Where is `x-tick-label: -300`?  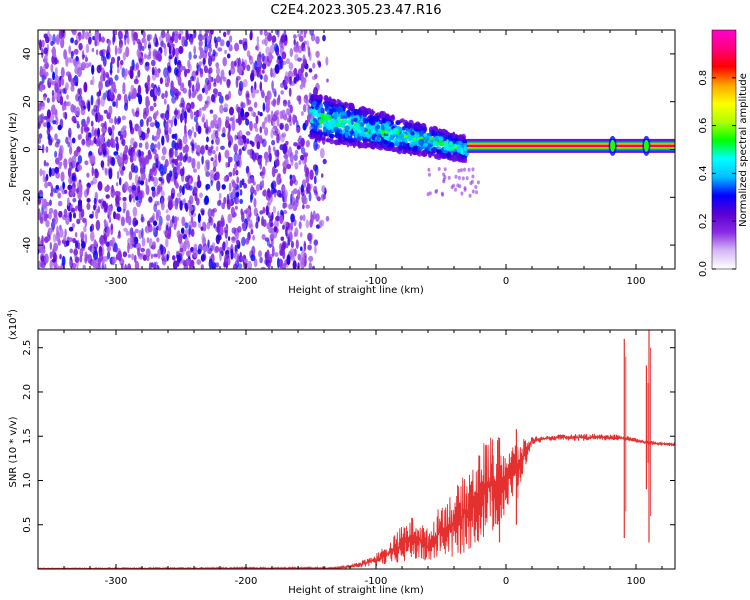 x-tick-label: -300 is located at coordinates (116, 281).